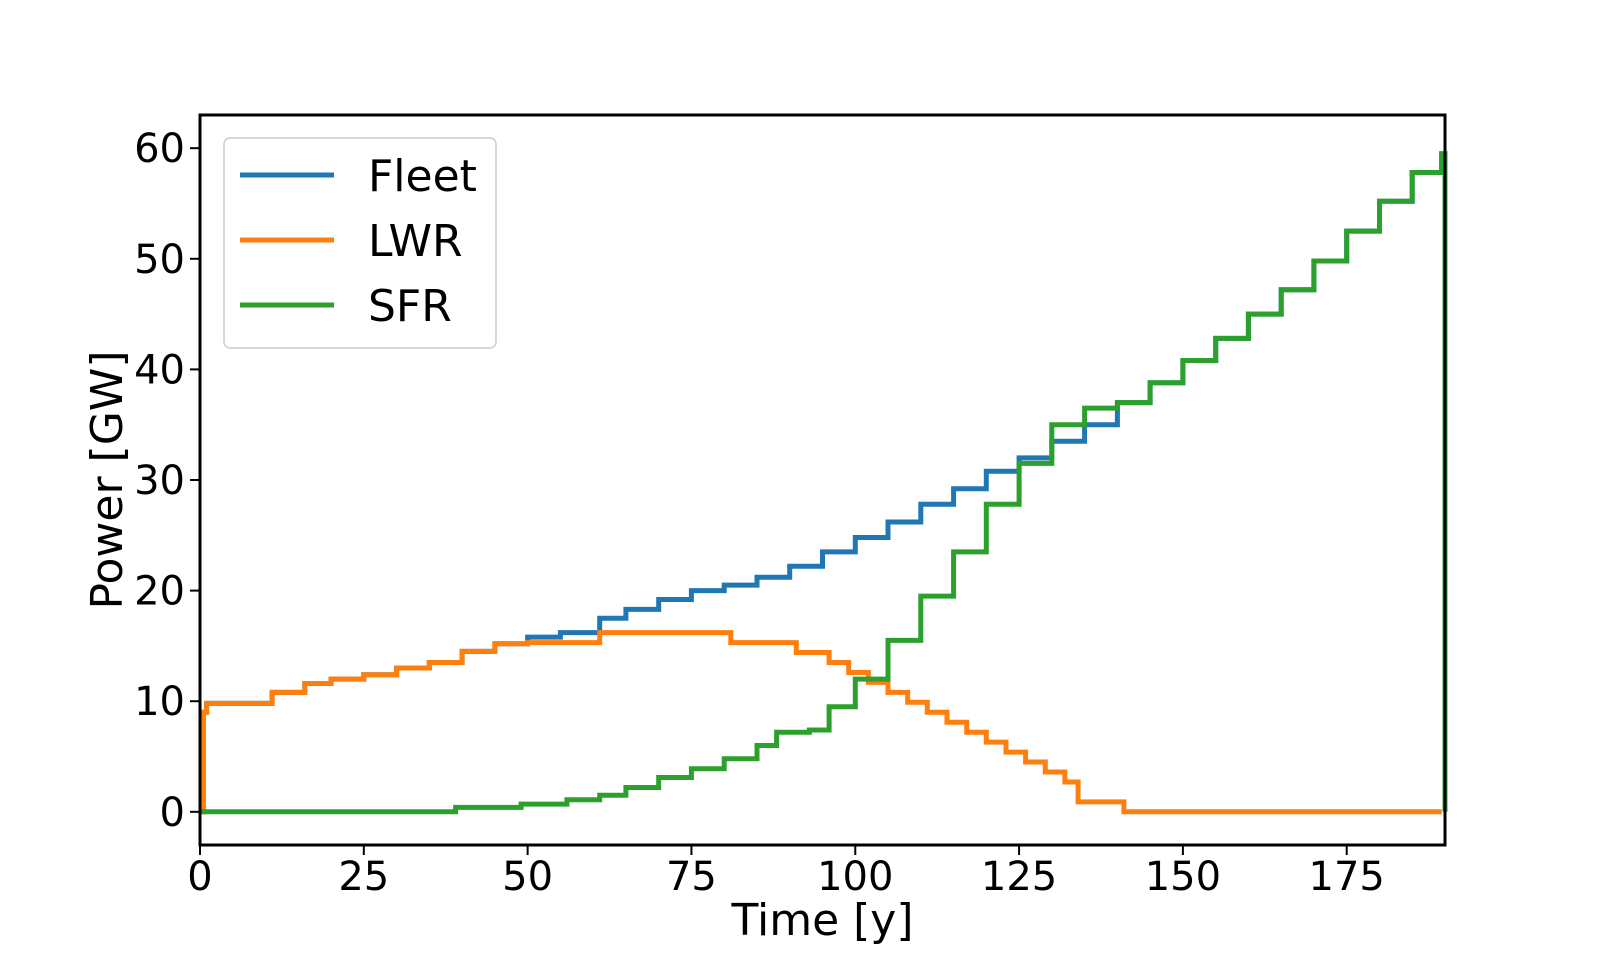 Image resolution: width=1600 pixels, height=960 pixels. Describe the element at coordinates (199, 877) in the screenshot. I see `x-tick-label: 0` at that location.